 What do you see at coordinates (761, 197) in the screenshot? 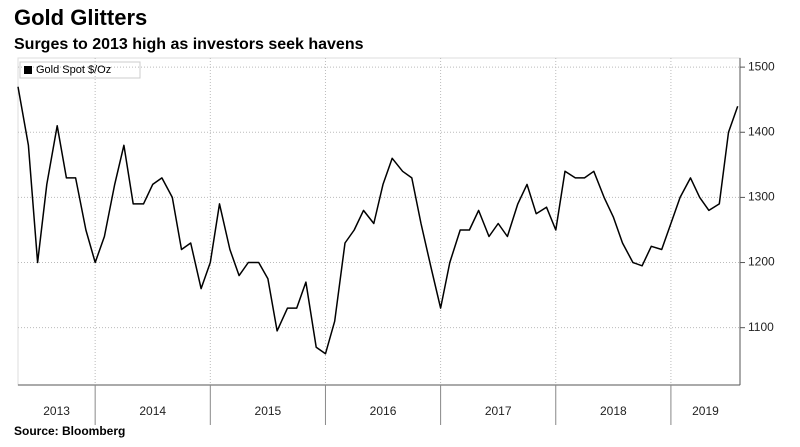
I see `y-tick-label: 1300` at bounding box center [761, 197].